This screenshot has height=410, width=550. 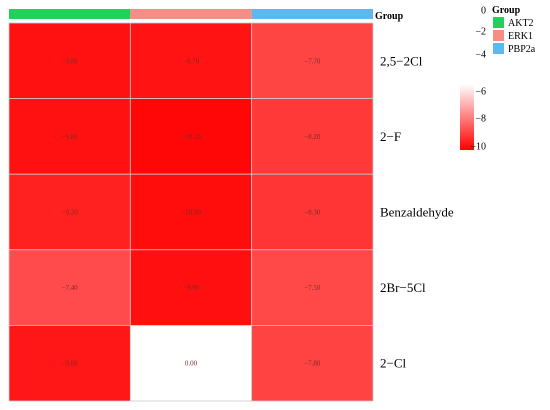 What do you see at coordinates (312, 14) in the screenshot?
I see `annotation-pbp2a` at bounding box center [312, 14].